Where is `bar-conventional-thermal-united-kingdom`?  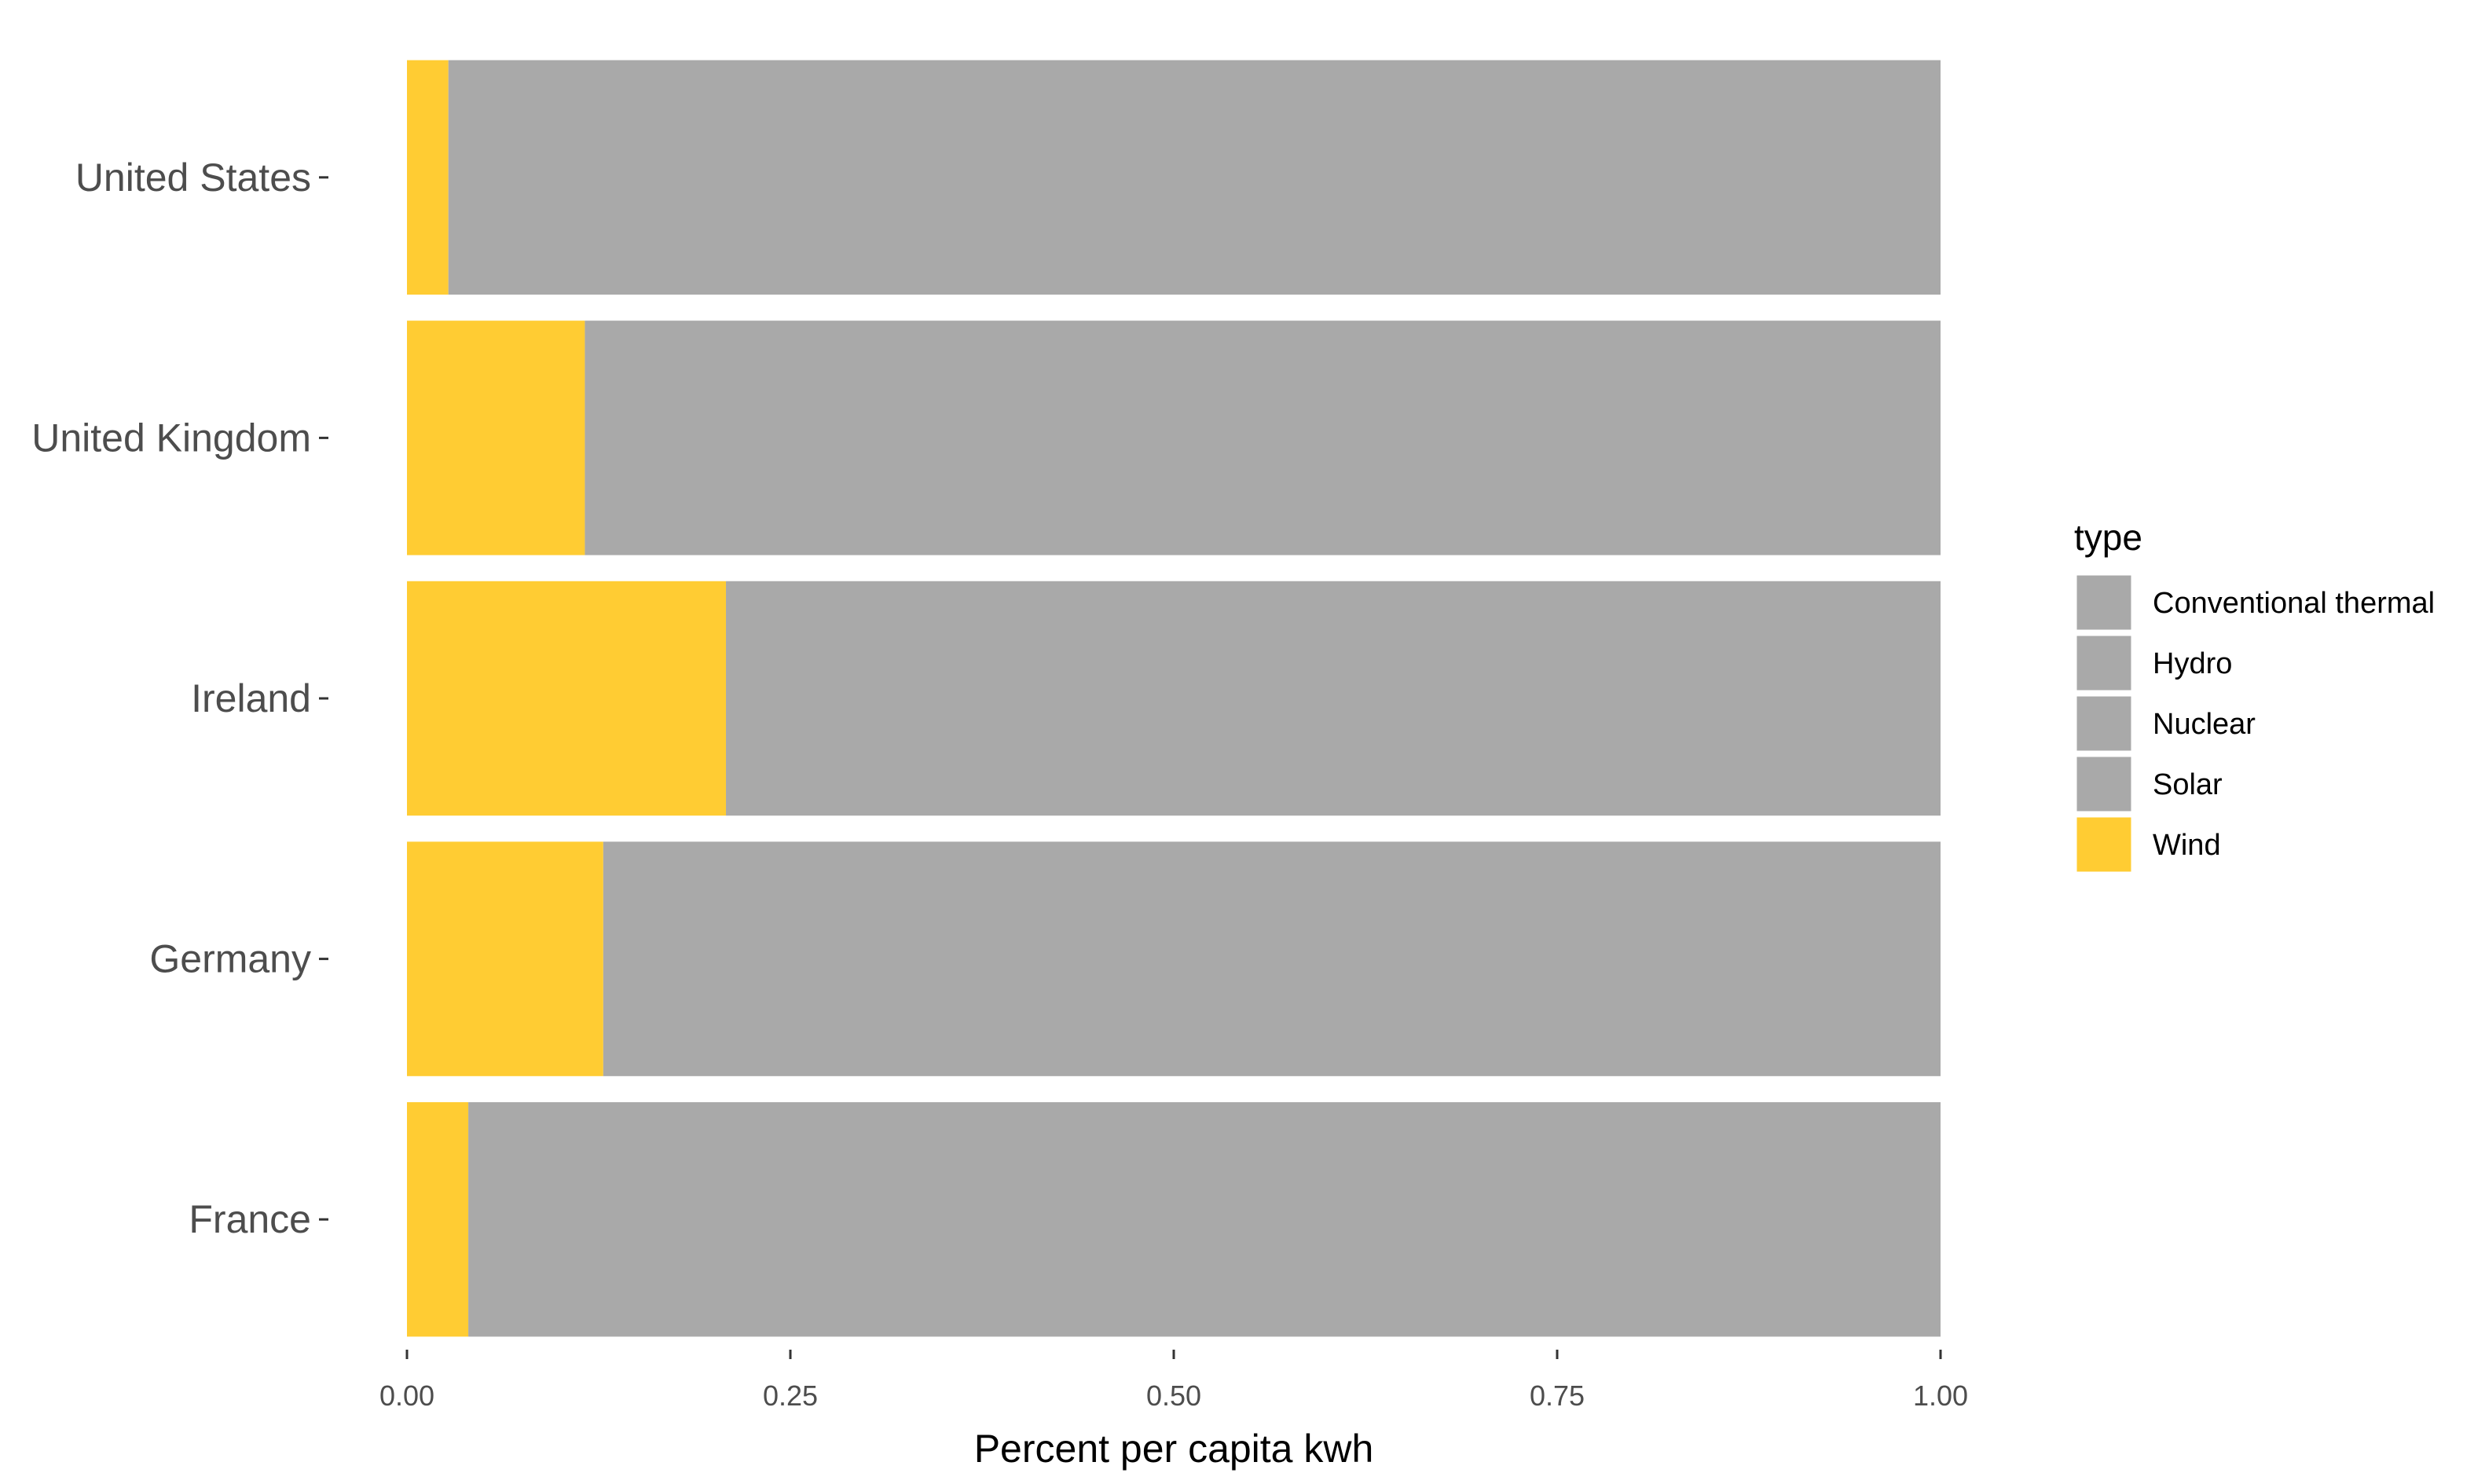
bar-conventional-thermal-united-kingdom is located at coordinates (1263, 438).